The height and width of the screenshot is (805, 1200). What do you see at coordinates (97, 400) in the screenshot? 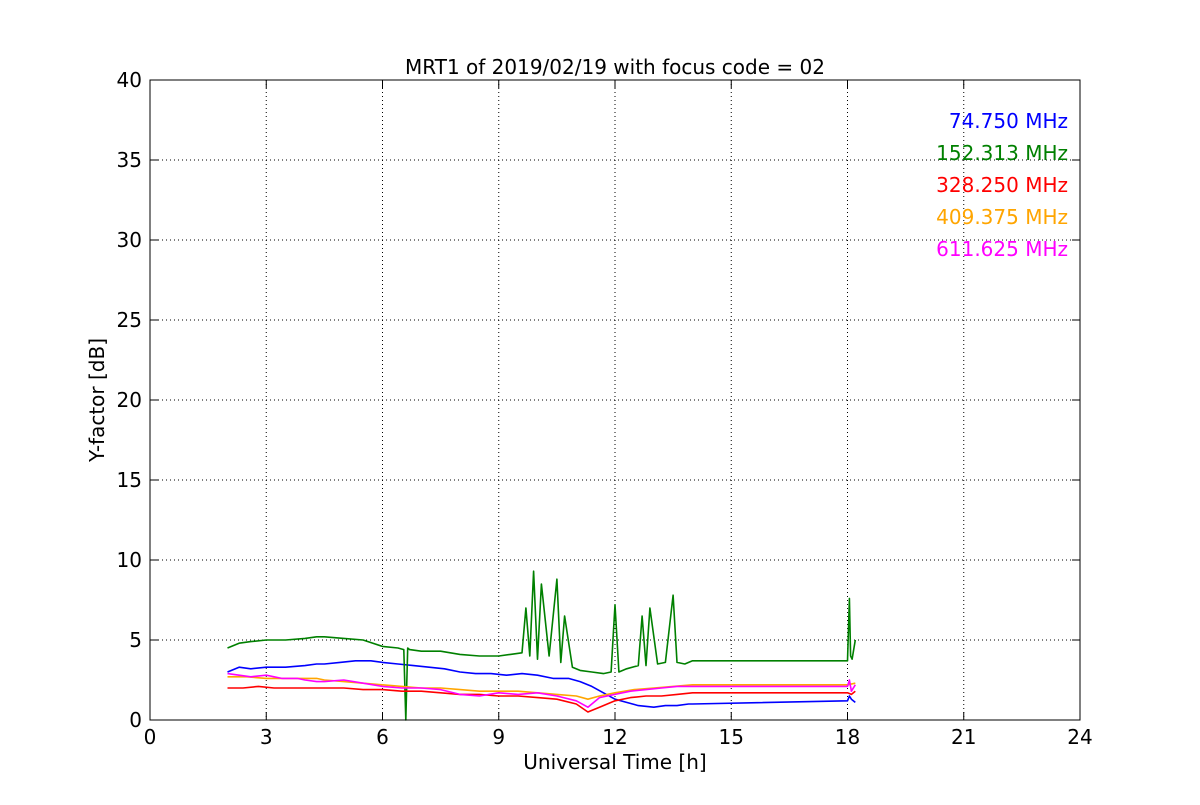
I see `y-axis-label: Y-factor [dB]` at bounding box center [97, 400].